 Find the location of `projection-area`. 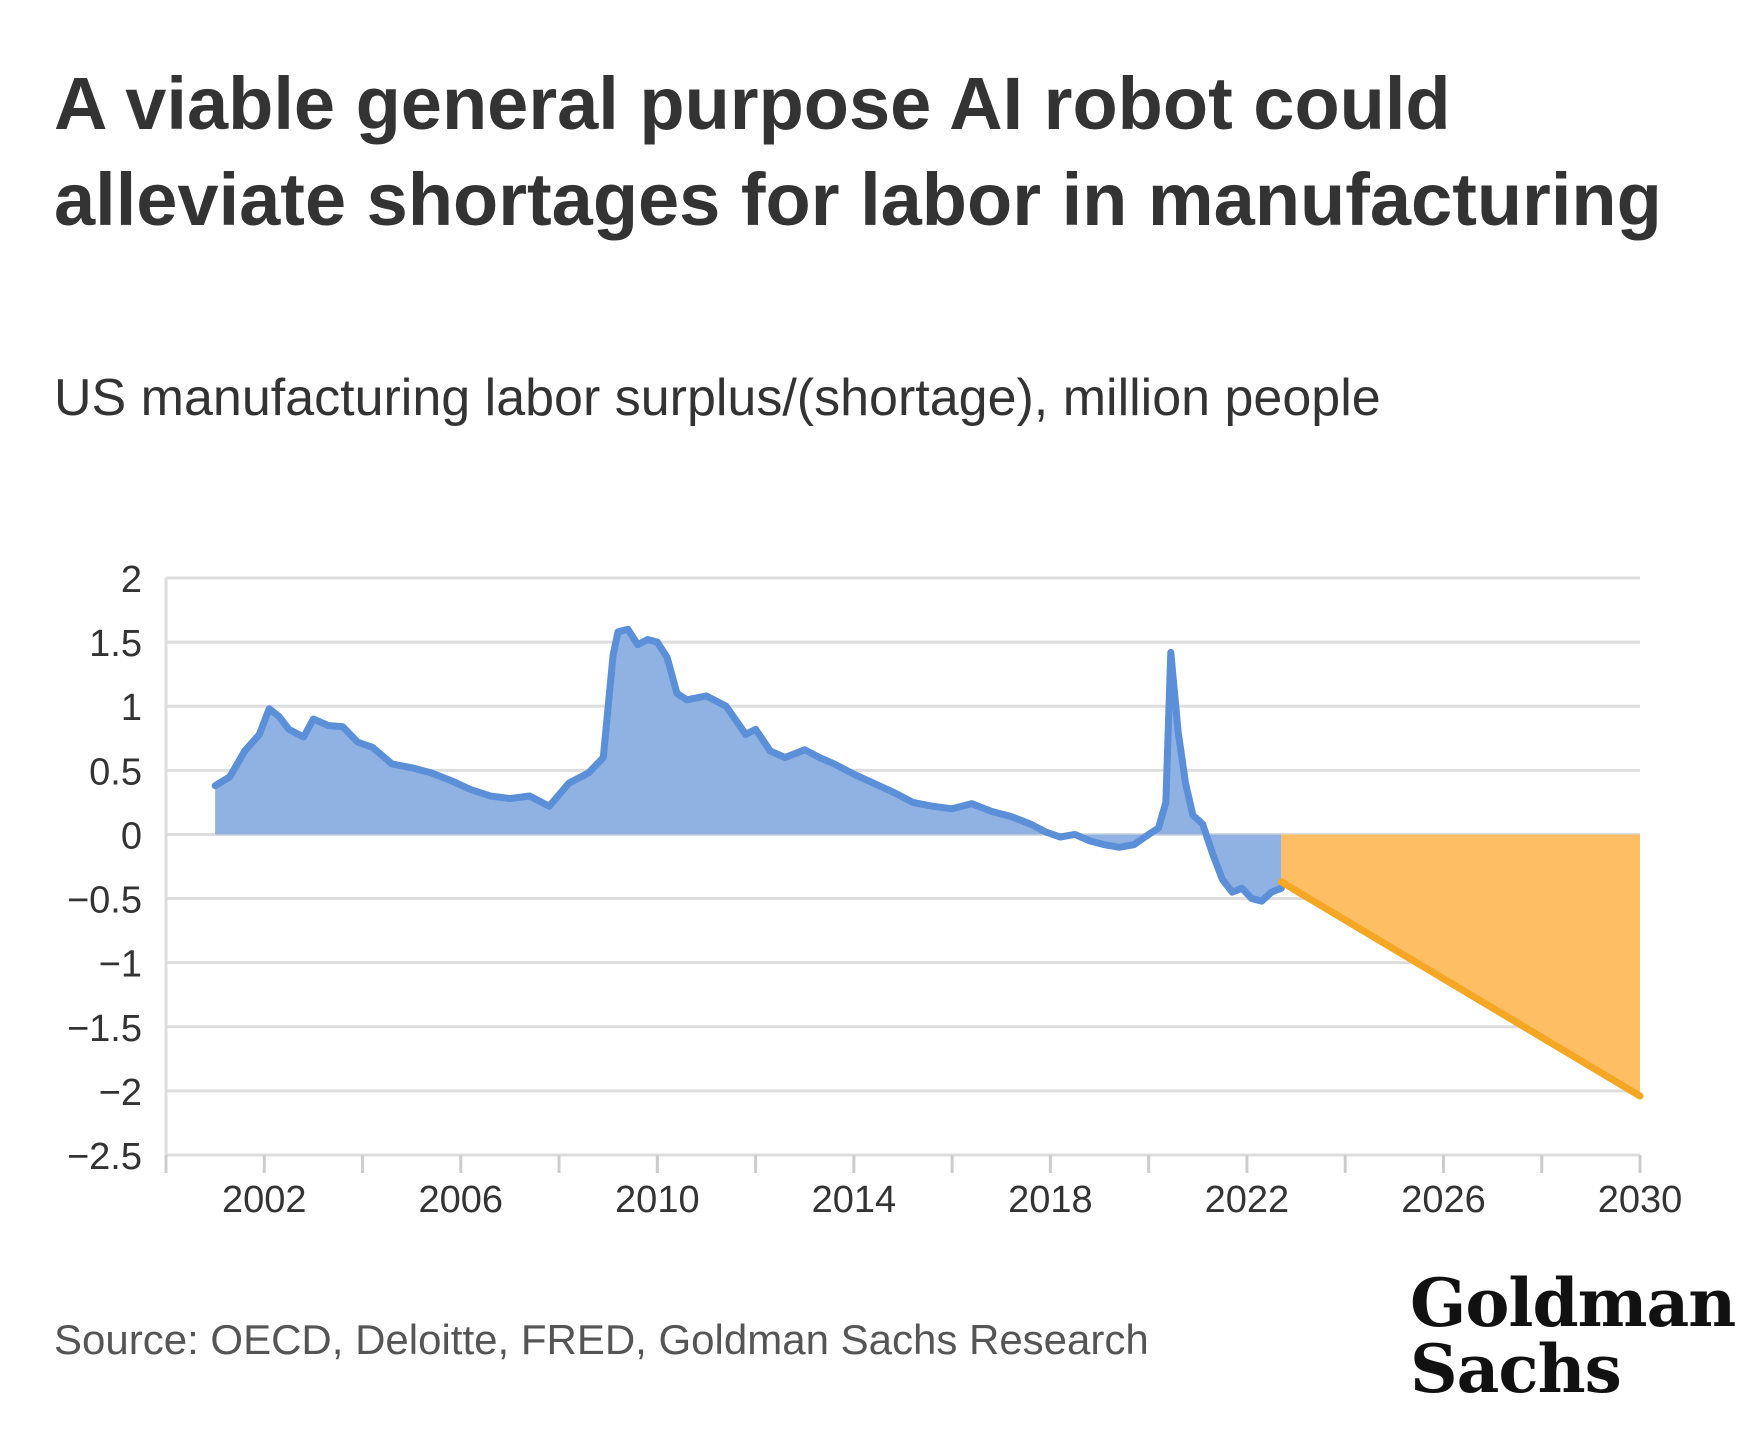

projection-area is located at coordinates (1460, 965).